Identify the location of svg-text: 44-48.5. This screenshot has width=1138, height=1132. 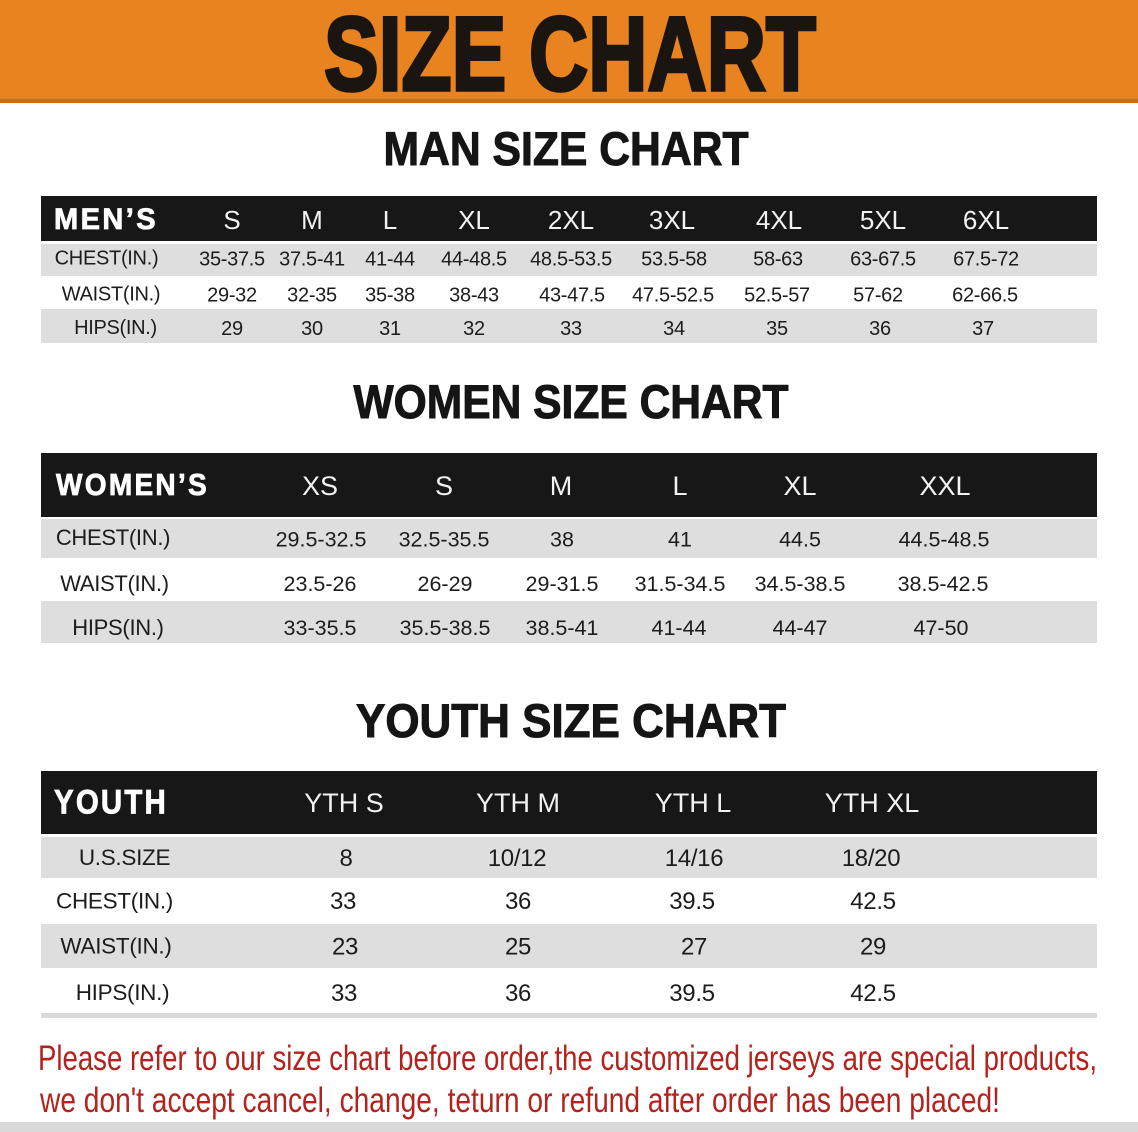
(474, 260).